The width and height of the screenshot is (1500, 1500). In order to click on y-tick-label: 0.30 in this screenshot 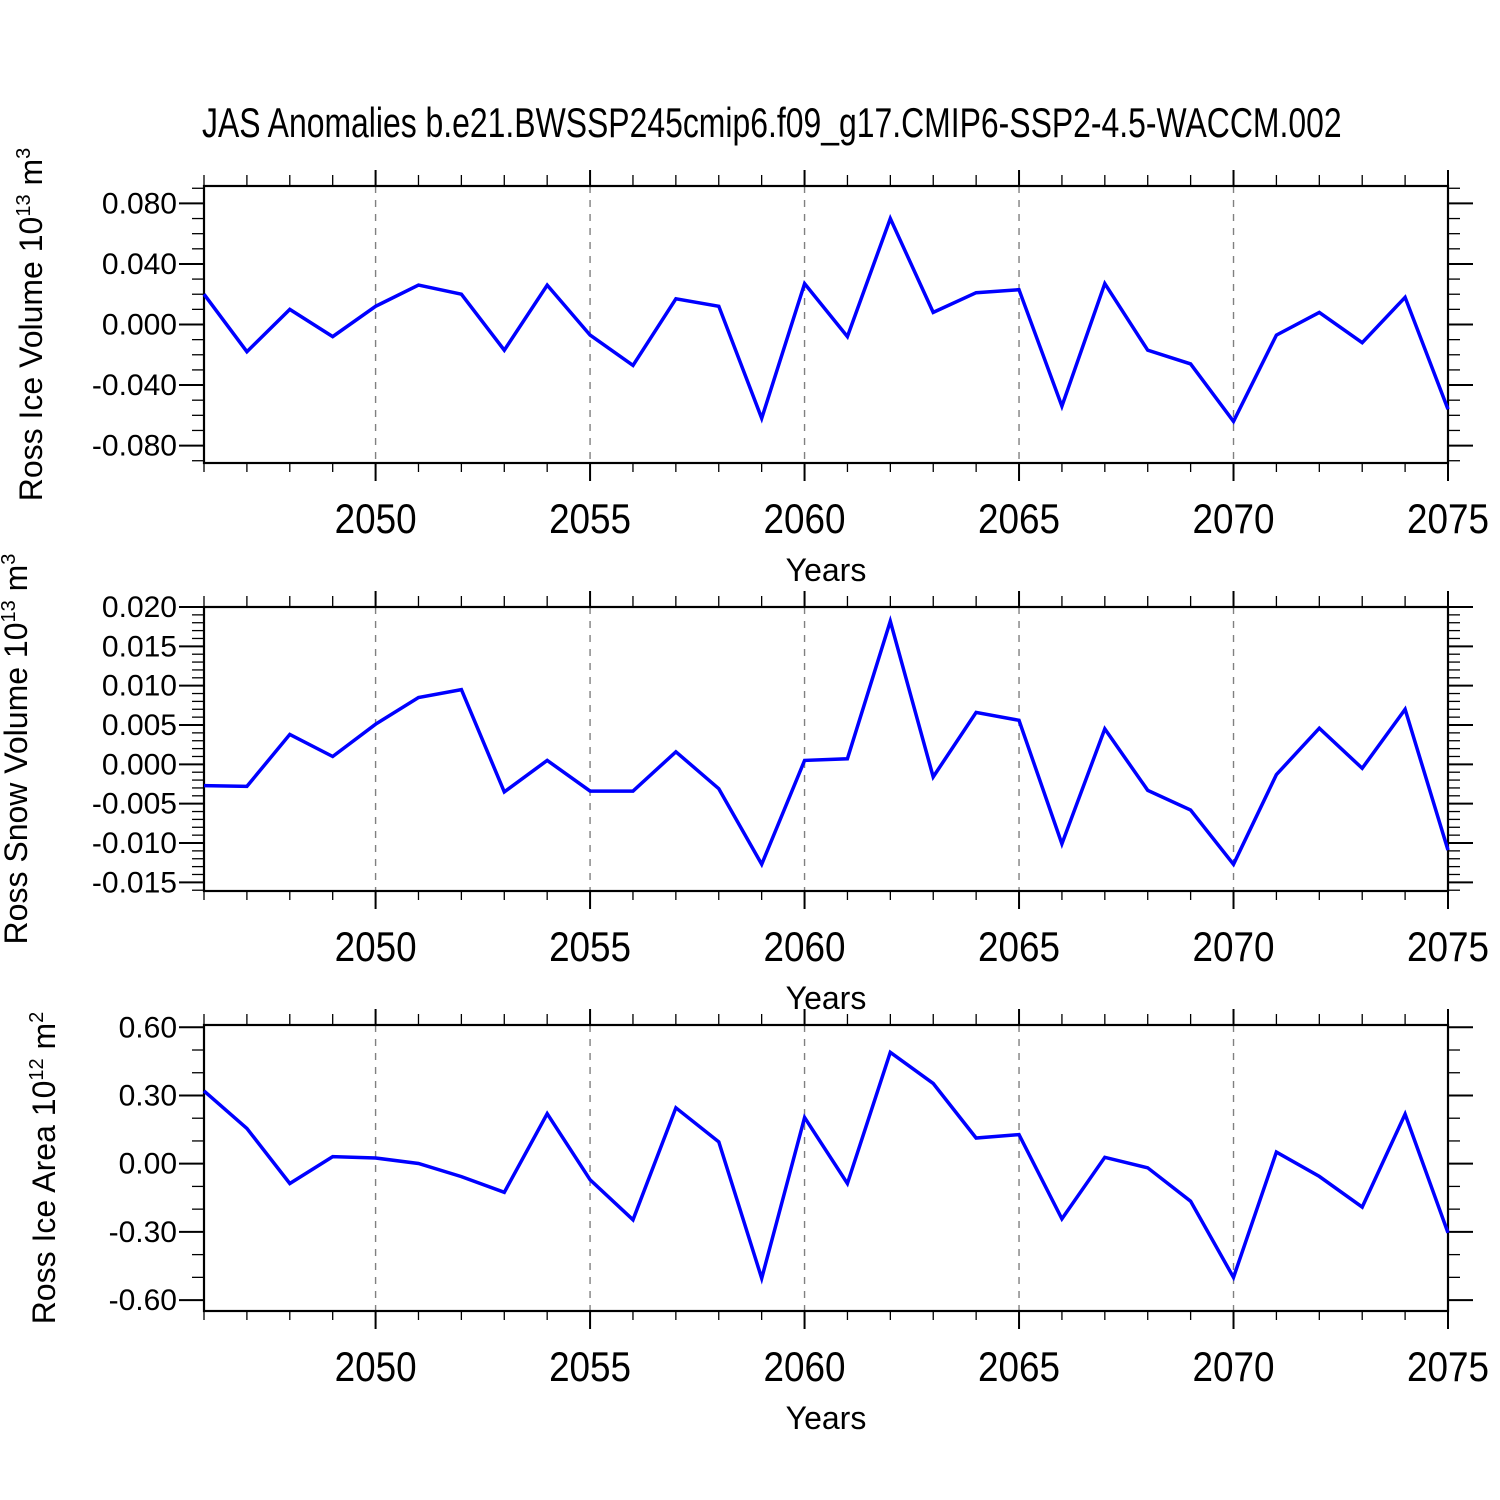, I will do `click(148, 1095)`.